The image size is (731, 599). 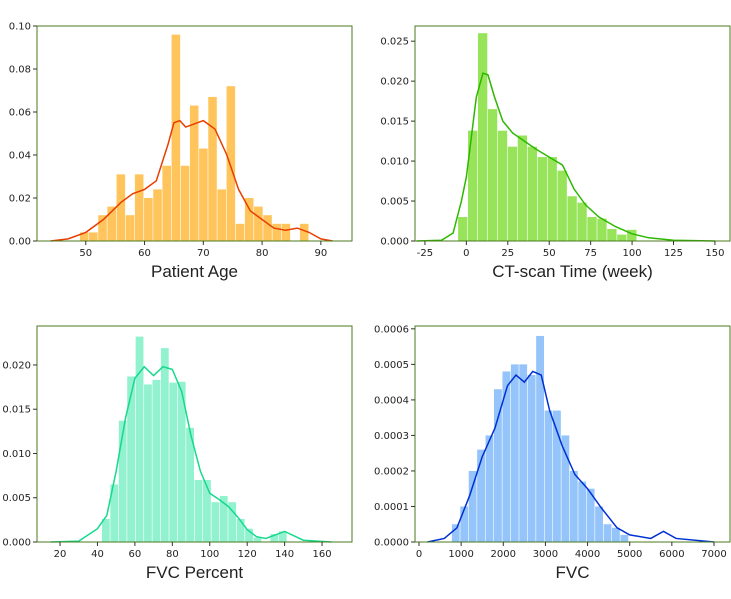 What do you see at coordinates (573, 572) in the screenshot?
I see `x-axis-label: FVC` at bounding box center [573, 572].